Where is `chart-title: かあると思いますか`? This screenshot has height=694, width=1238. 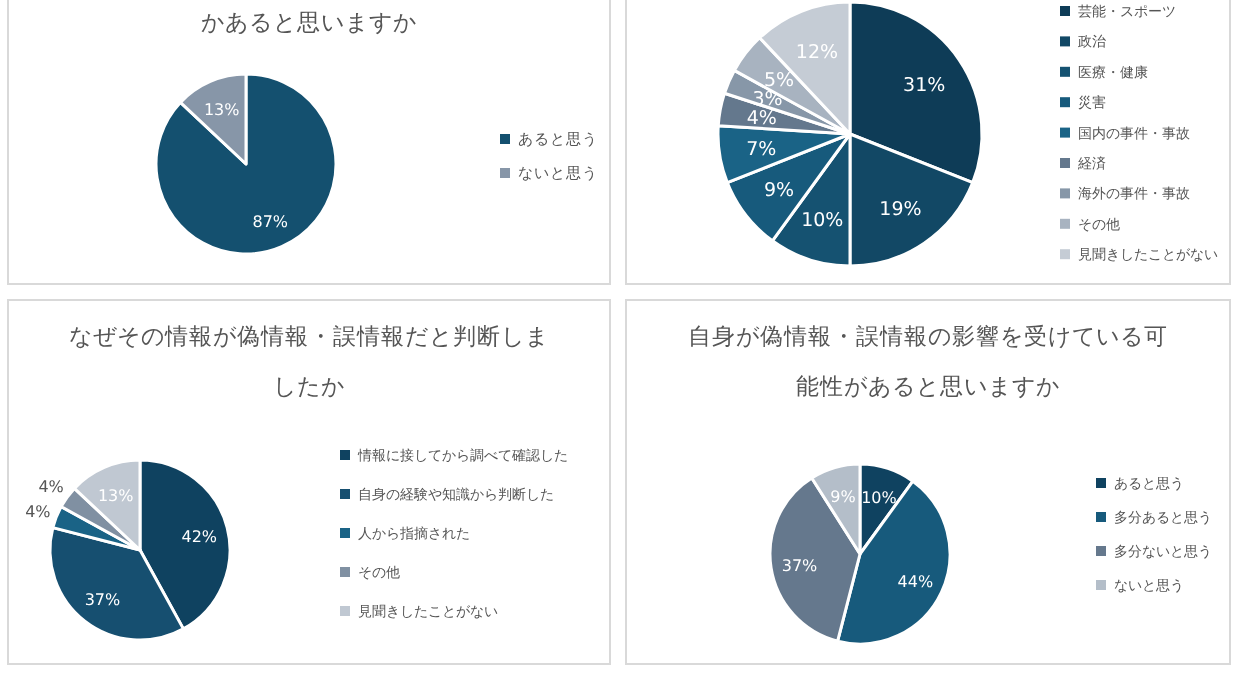
chart-title: かあると思いますか is located at coordinates (309, 22).